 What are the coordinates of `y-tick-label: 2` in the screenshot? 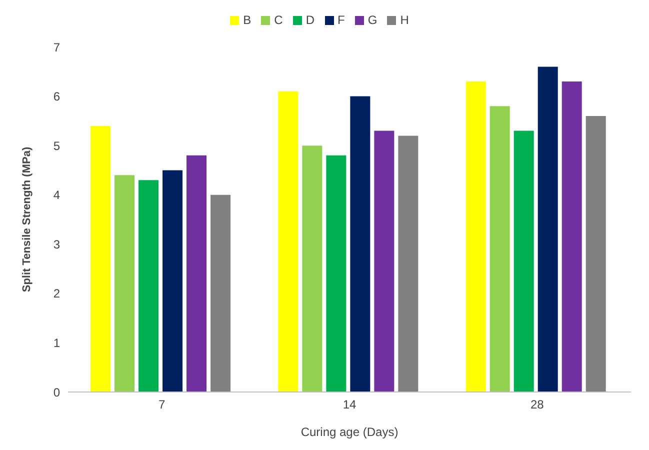 It's located at (56, 293).